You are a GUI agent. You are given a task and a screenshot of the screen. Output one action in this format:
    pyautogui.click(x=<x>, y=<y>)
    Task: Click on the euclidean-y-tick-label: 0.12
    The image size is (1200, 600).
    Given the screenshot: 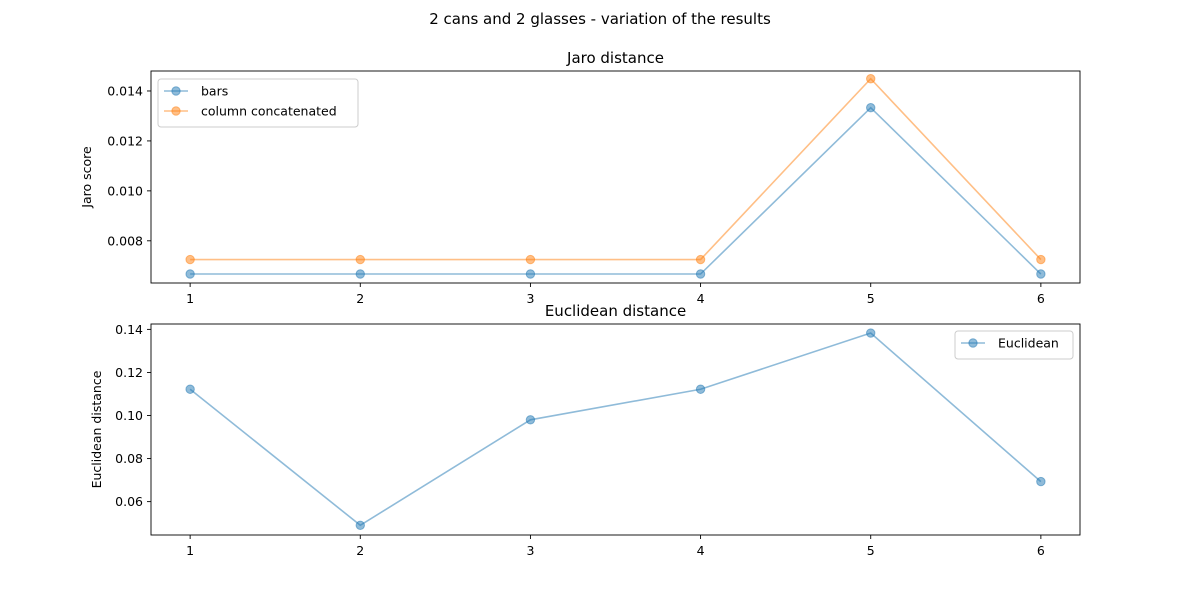 What is the action you would take?
    pyautogui.click(x=129, y=372)
    